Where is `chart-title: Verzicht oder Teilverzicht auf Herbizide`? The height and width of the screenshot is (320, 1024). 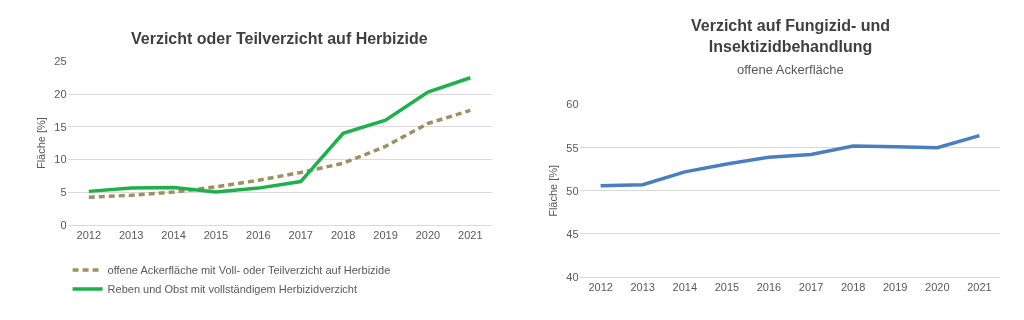 chart-title: Verzicht oder Teilverzicht auf Herbizide is located at coordinates (279, 38).